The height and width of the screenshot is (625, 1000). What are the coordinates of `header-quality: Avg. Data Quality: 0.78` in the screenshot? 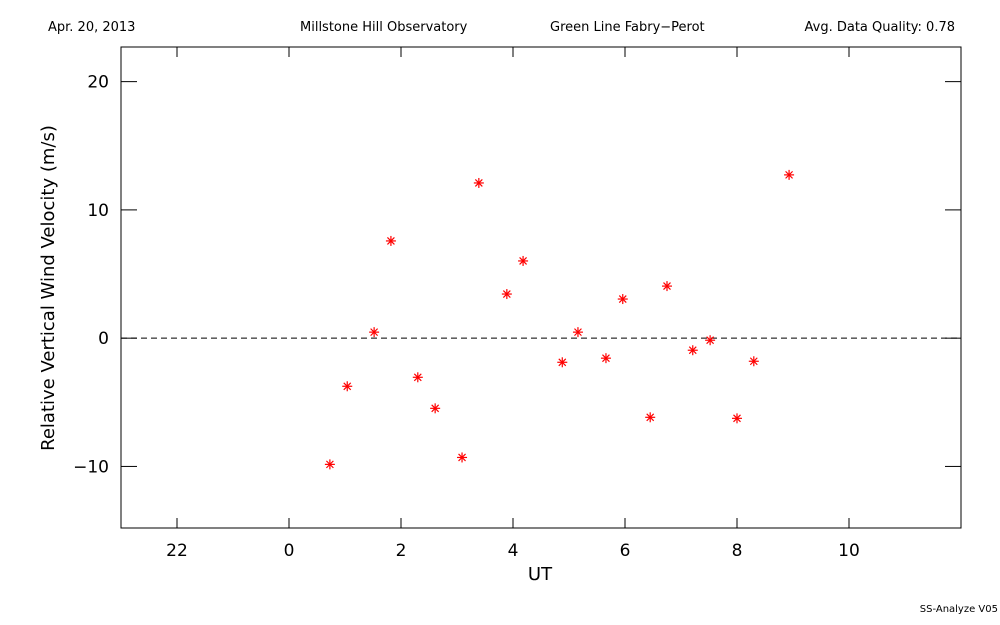 It's located at (880, 27).